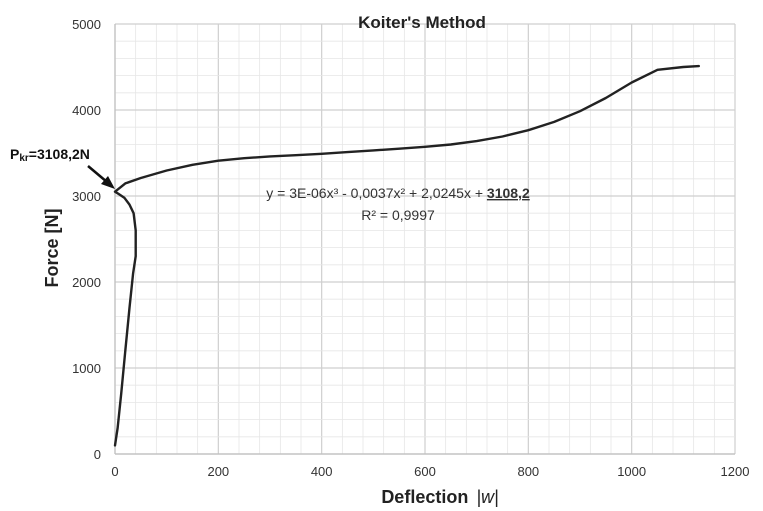 Image resolution: width=763 pixels, height=511 pixels. I want to click on equation-prefix: y = 3E-06x³ - 0,0037x² + 2,0245x +, so click(376, 193).